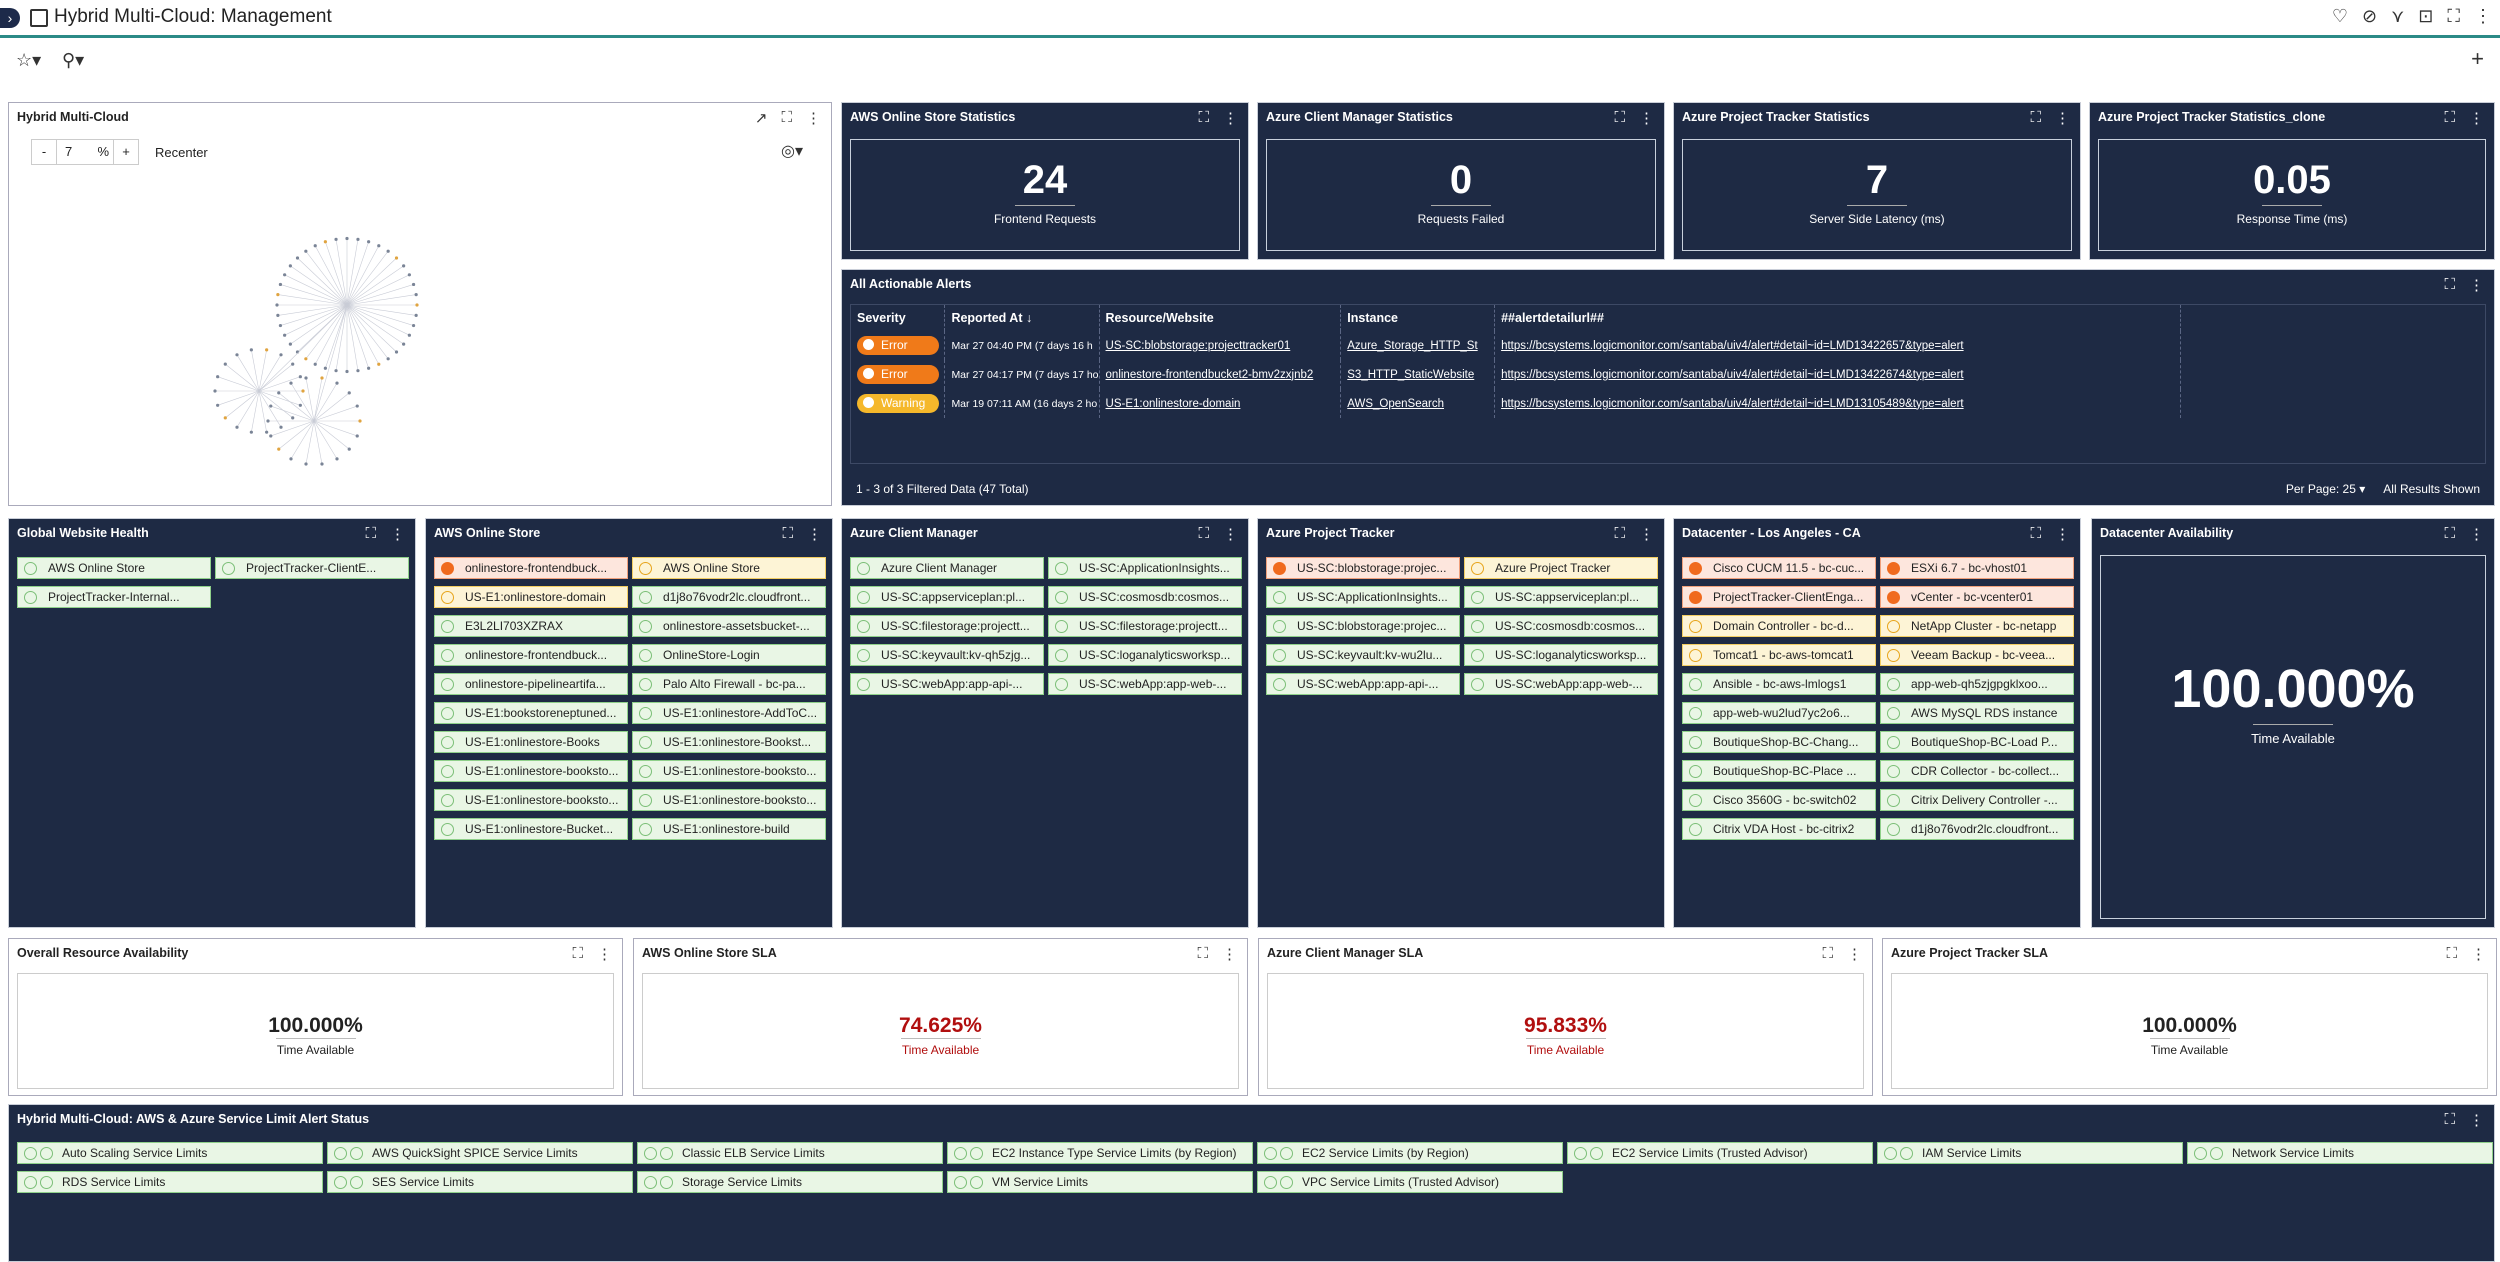 The width and height of the screenshot is (2500, 1262). What do you see at coordinates (531, 626) in the screenshot?
I see `health-tile: E3L2LI703XZRAX` at bounding box center [531, 626].